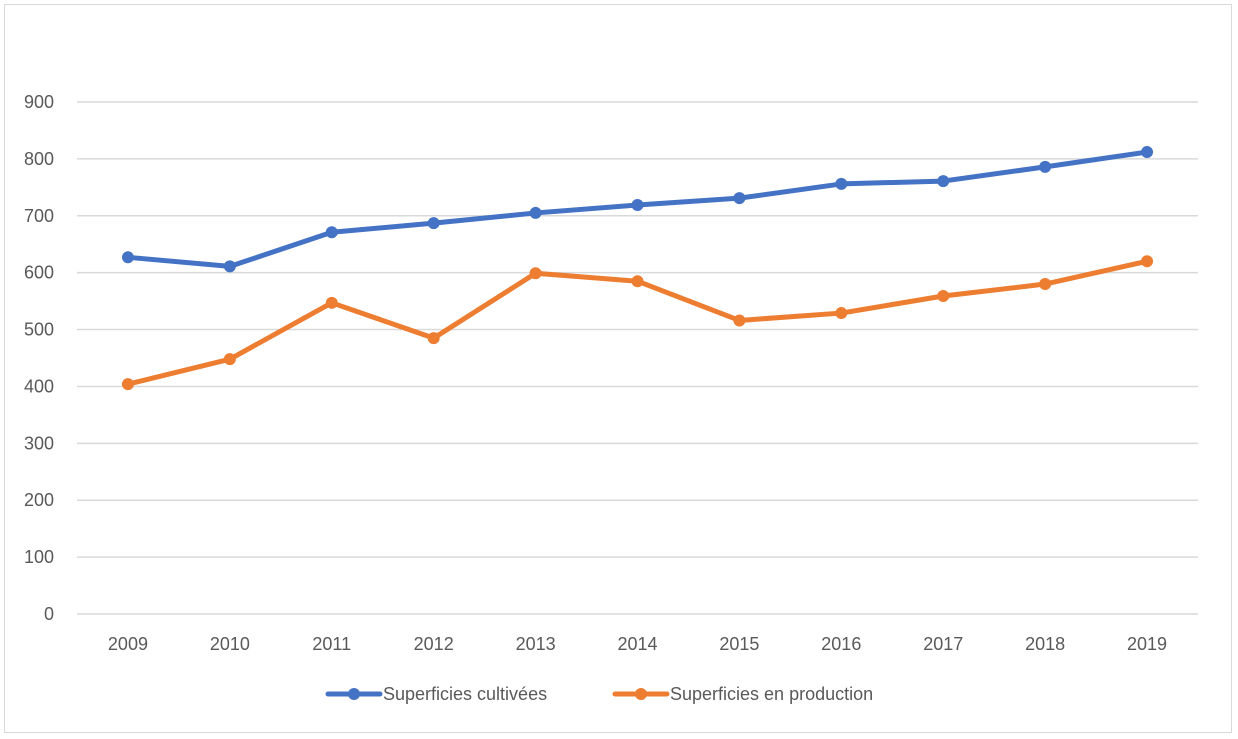 The height and width of the screenshot is (739, 1238). What do you see at coordinates (39, 330) in the screenshot?
I see `y-tick-label: 500` at bounding box center [39, 330].